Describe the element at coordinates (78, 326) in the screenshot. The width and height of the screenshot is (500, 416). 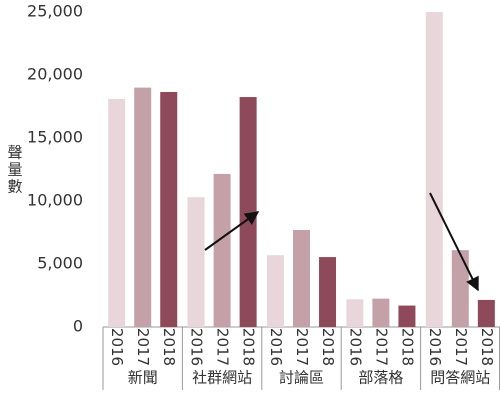
I see `y-tick-label: 0` at that location.